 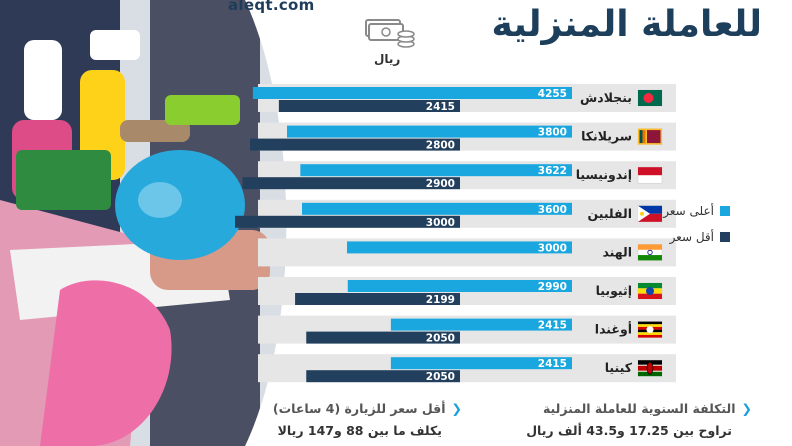 What do you see at coordinates (552, 287) in the screenshot?
I see `bar-high-label: 2990` at bounding box center [552, 287].